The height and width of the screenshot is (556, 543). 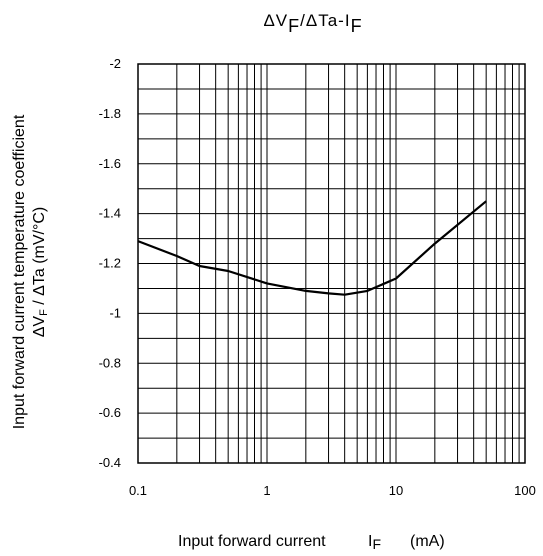 What do you see at coordinates (312, 23) in the screenshot?
I see `chart-title: ΔVF/ΔTa-IF` at bounding box center [312, 23].